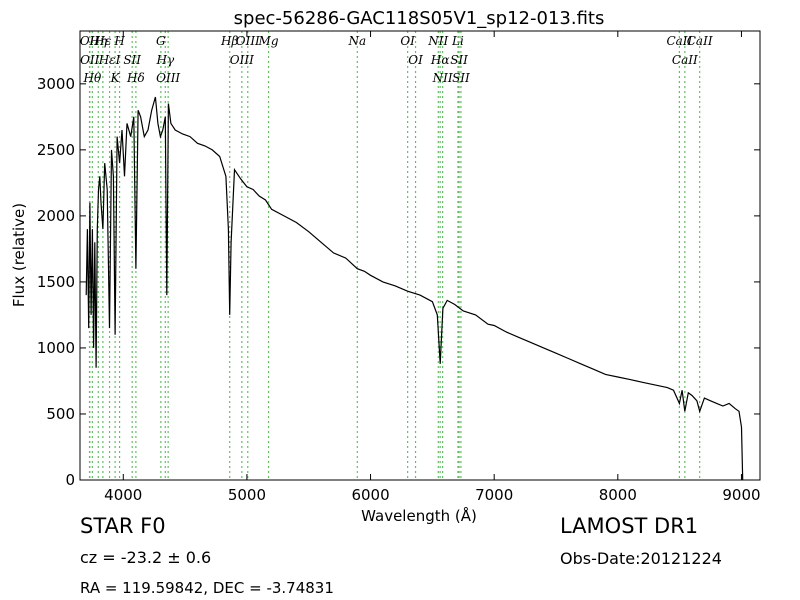  I want to click on y-tick-label: 1500, so click(56, 282).